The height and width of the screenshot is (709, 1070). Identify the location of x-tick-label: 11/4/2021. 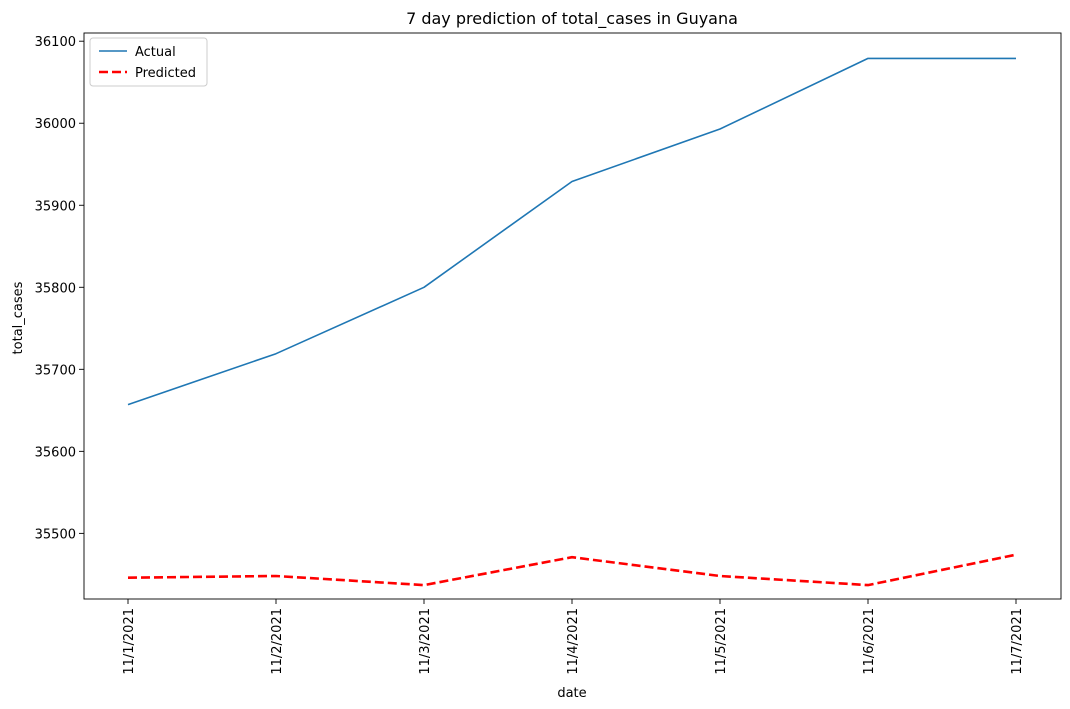
(573, 641).